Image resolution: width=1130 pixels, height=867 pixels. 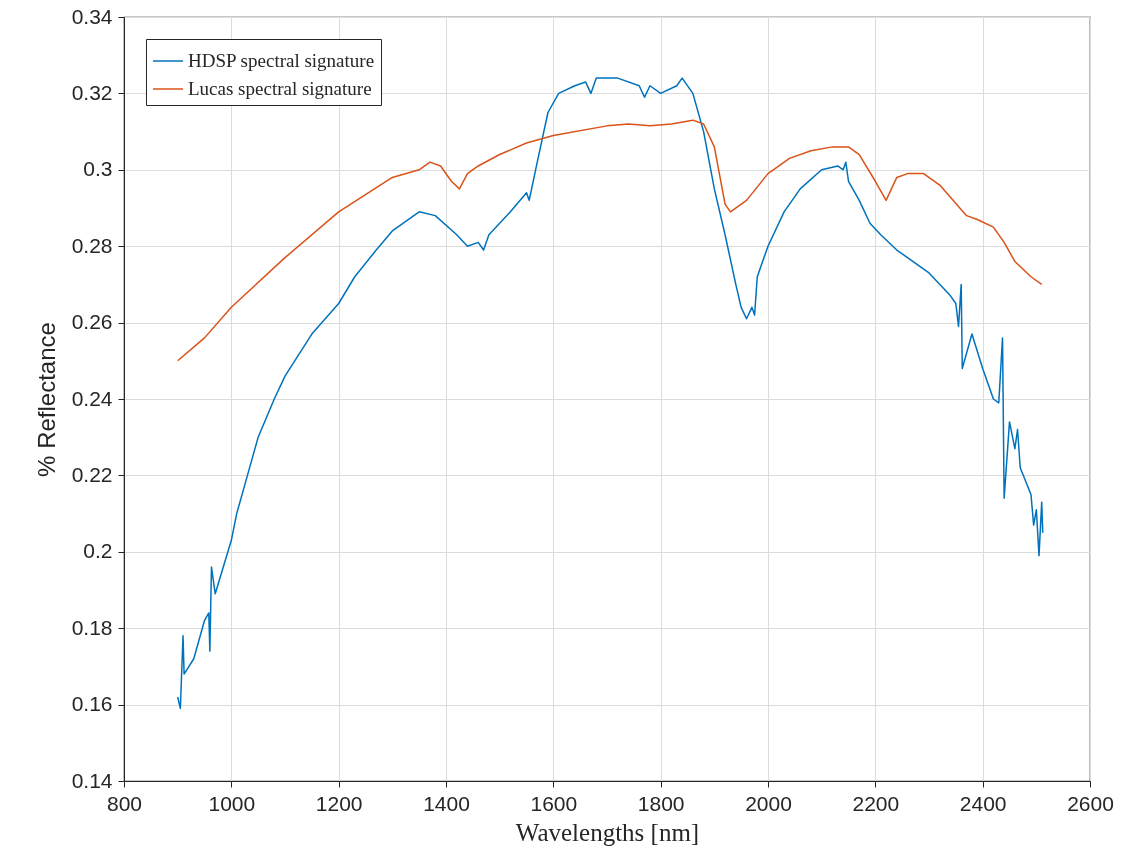 What do you see at coordinates (983, 803) in the screenshot?
I see `x-tick-label: 2400` at bounding box center [983, 803].